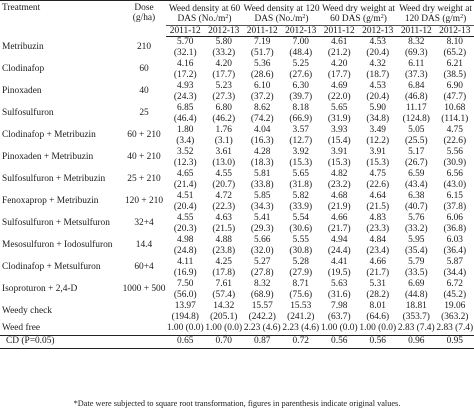 This screenshot has height=410, width=474. What do you see at coordinates (144, 201) in the screenshot?
I see `dose-cell: 120 + 210` at bounding box center [144, 201].